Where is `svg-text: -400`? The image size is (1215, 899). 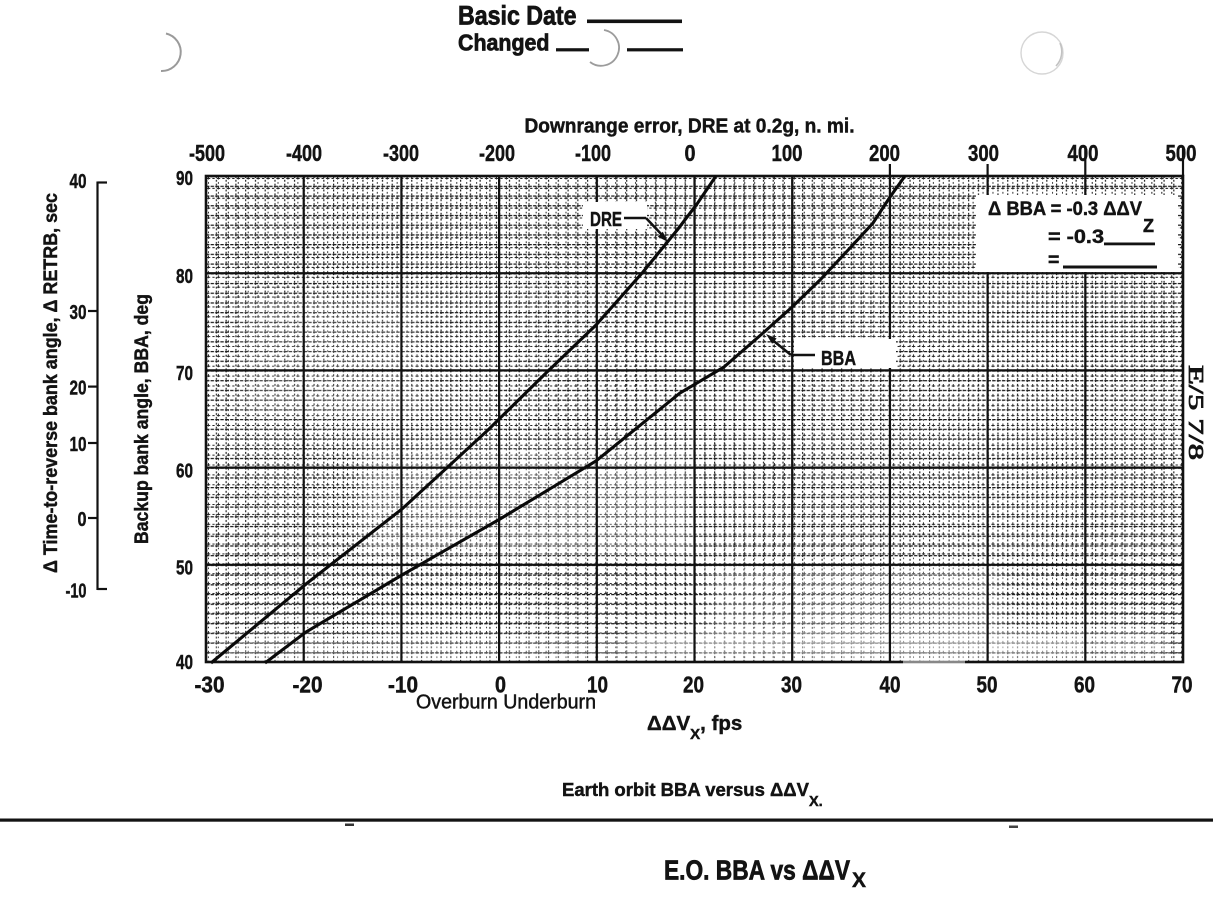 svg-text: -400 is located at coordinates (304, 153).